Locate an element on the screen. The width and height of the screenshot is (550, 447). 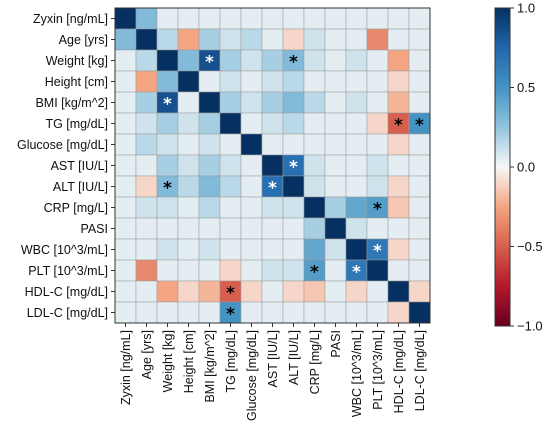
x-tick-label: WBC [10^3/mL] is located at coordinates (357, 373).